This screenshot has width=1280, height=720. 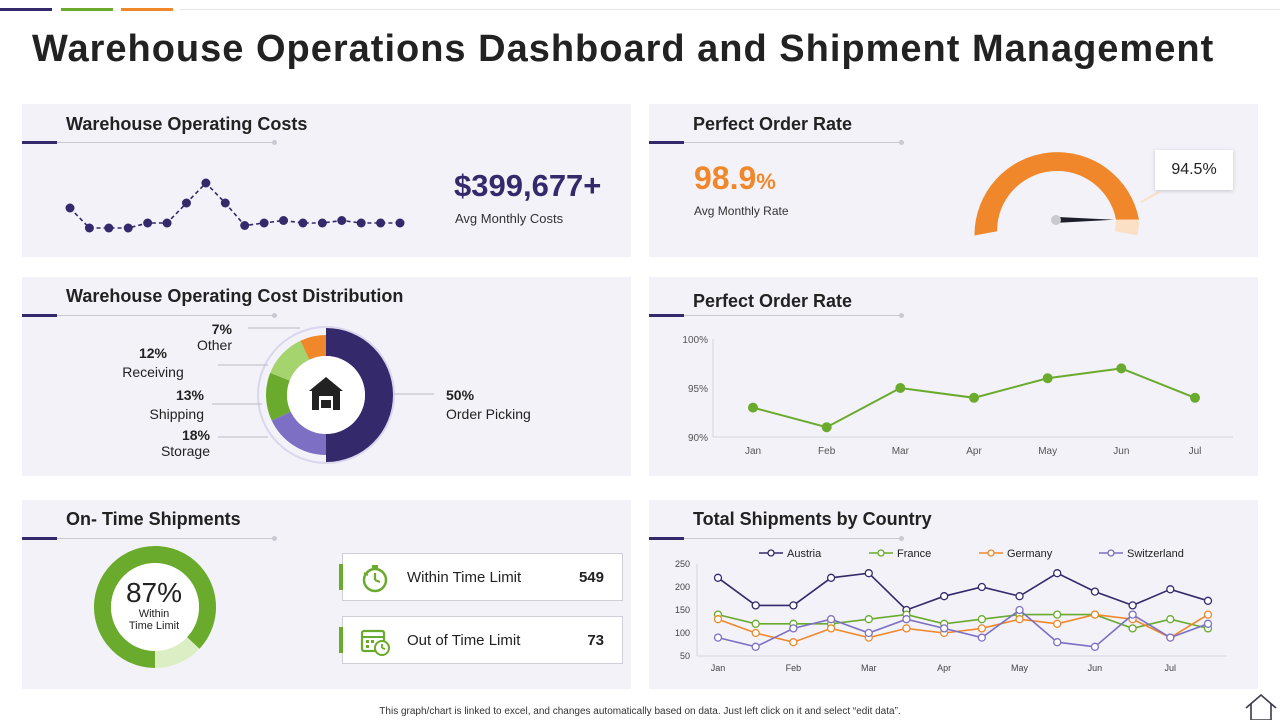 I want to click on avg-rate-value: 98.9%, so click(x=735, y=178).